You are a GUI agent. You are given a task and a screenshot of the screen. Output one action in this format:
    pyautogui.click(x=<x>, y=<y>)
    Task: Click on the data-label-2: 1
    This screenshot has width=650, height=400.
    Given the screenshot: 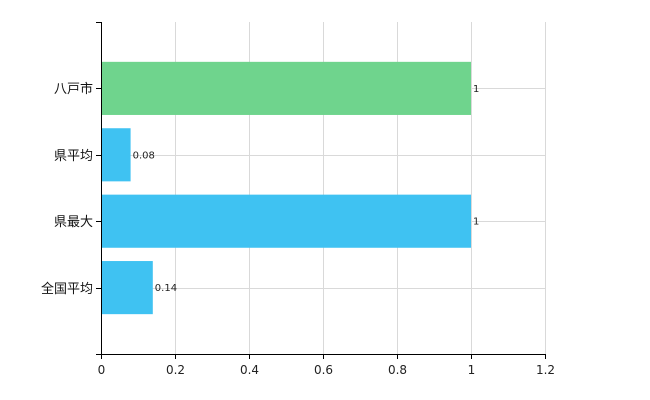 What is the action you would take?
    pyautogui.click(x=476, y=222)
    